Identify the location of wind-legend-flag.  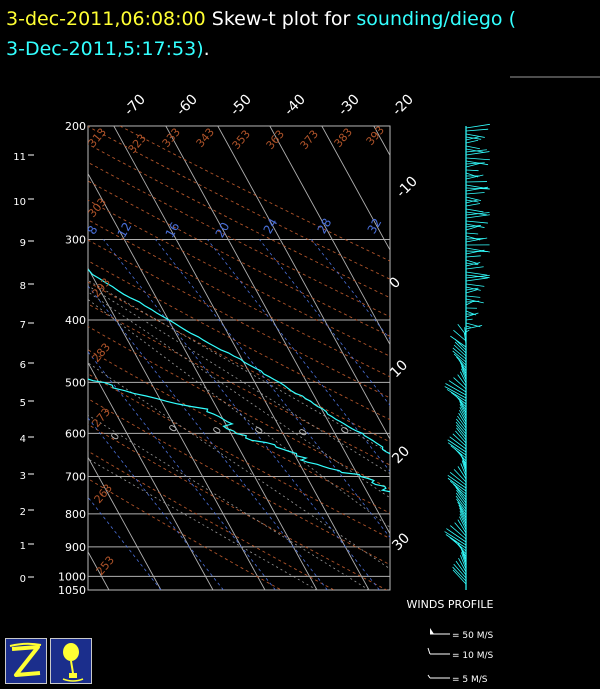
(432, 631).